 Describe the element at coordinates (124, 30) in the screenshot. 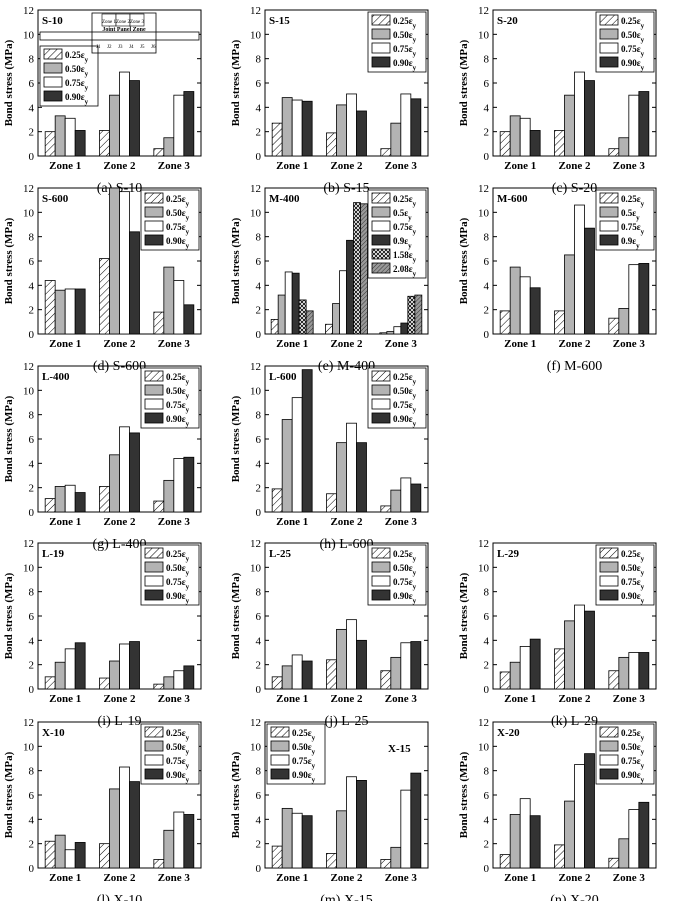

I see `inset-title: Joint Panel Zone` at that location.